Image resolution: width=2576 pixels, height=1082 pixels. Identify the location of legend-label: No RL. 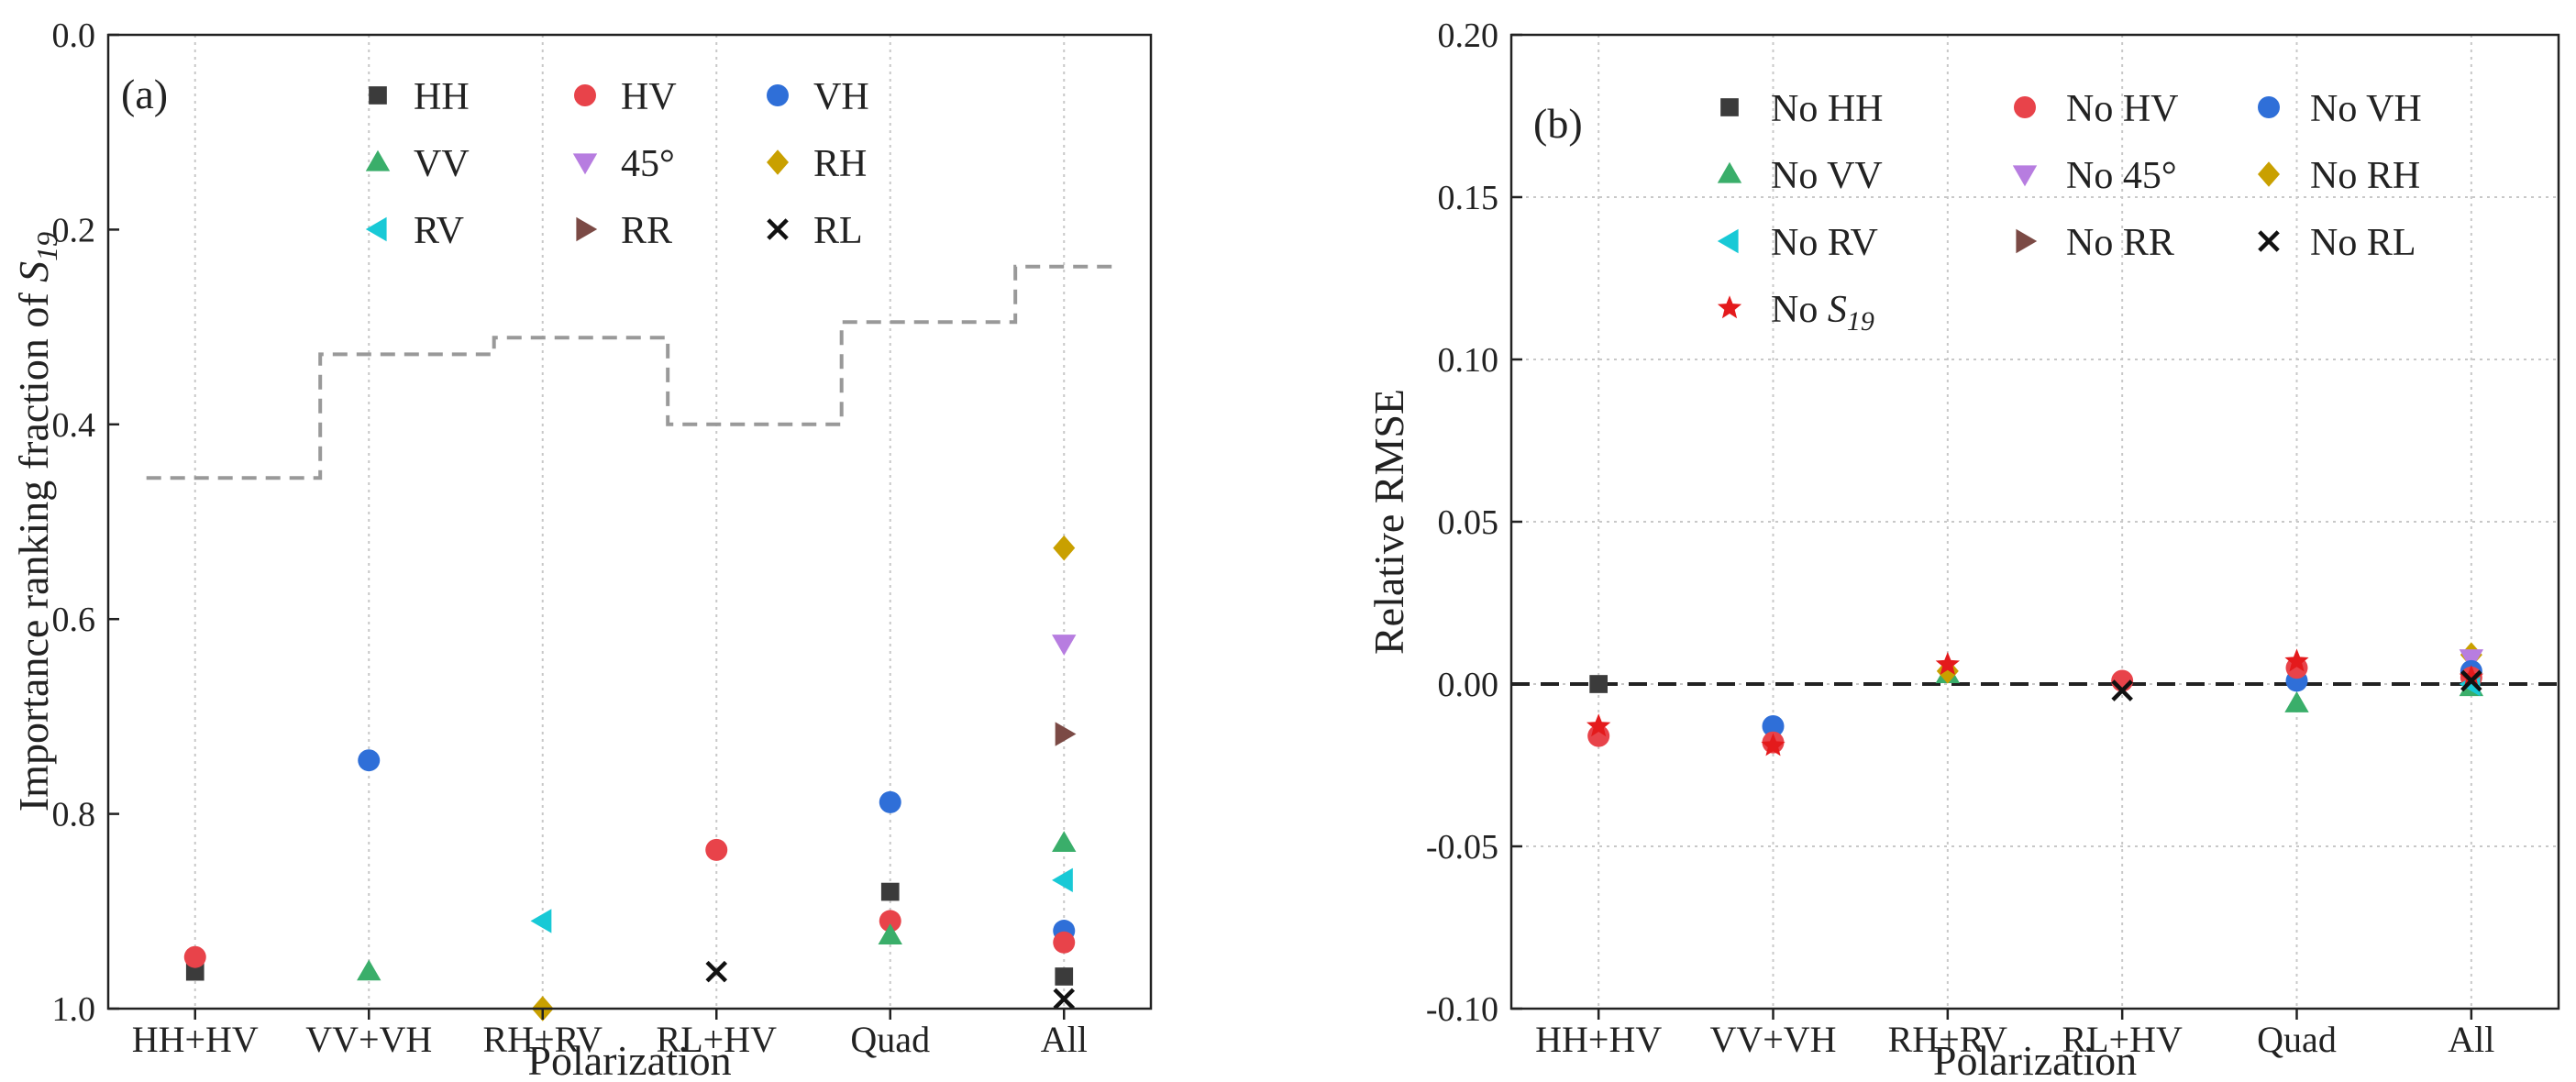
(2363, 243).